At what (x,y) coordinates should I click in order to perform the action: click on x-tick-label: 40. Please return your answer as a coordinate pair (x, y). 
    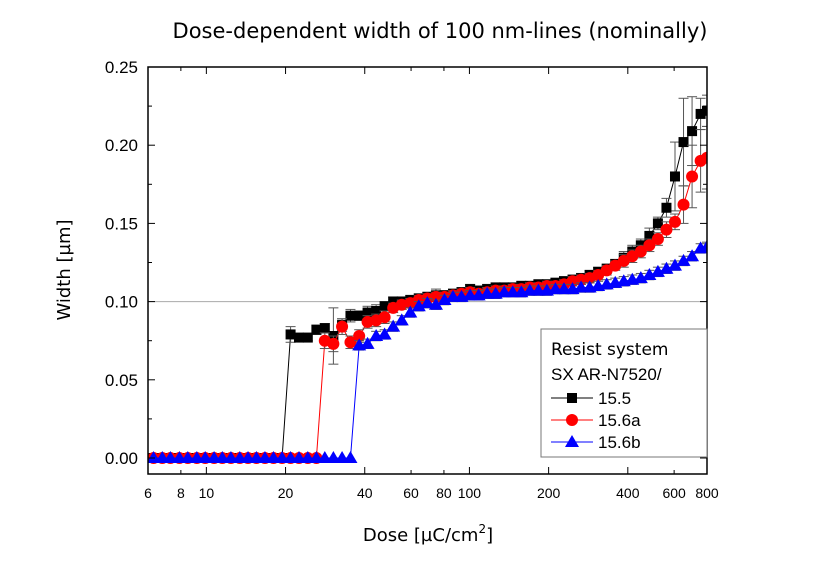
    Looking at the image, I should click on (365, 493).